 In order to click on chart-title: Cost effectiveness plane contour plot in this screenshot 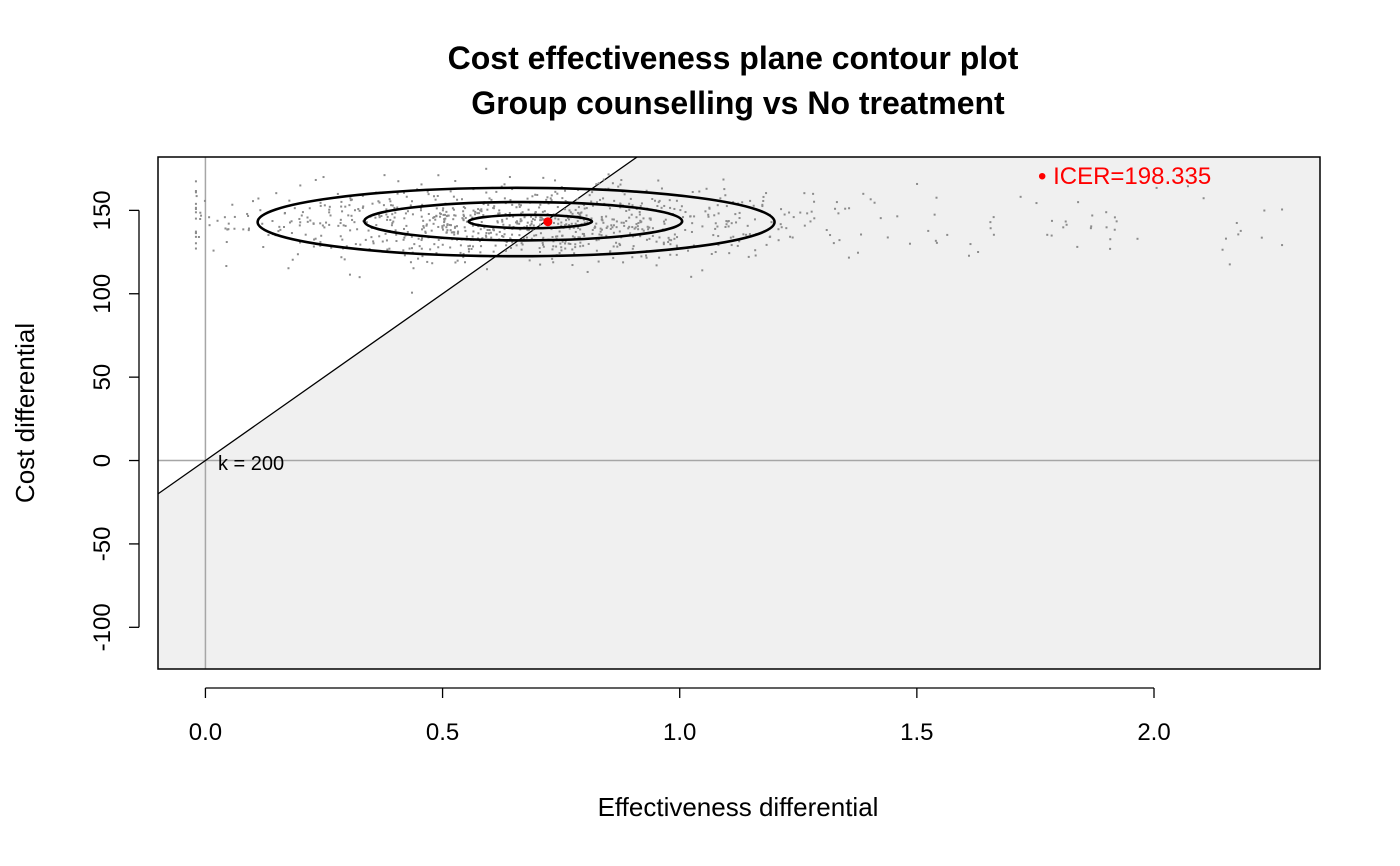, I will do `click(733, 58)`.